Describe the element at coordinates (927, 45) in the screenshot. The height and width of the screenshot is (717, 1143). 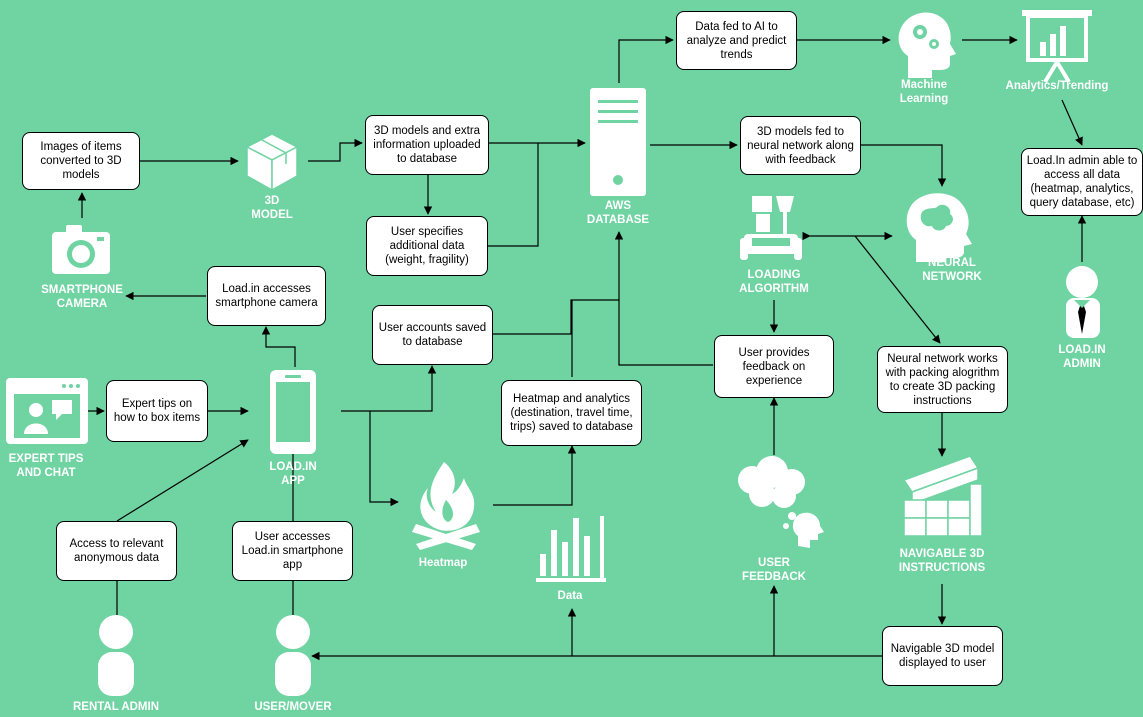
I see `head-gears-icon` at that location.